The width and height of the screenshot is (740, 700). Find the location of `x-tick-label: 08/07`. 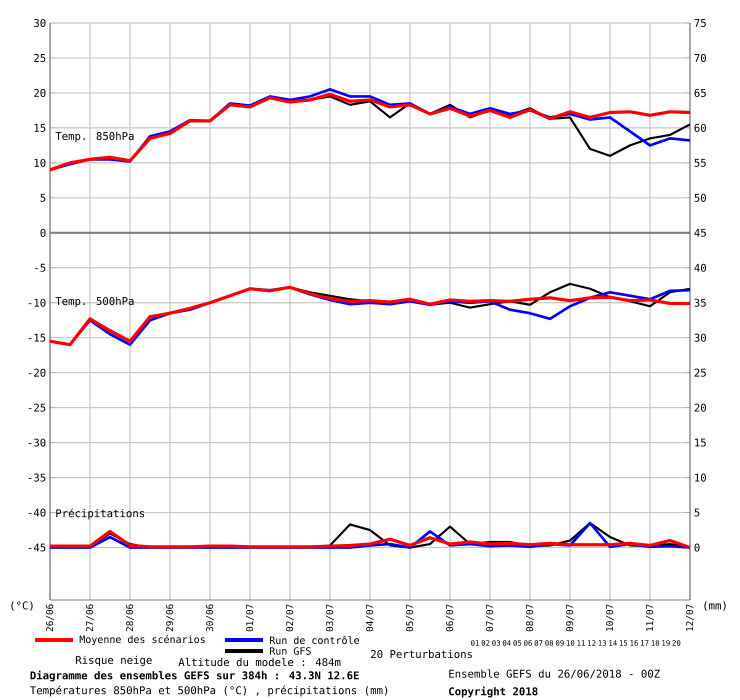

x-tick-label: 08/07 is located at coordinates (530, 618).